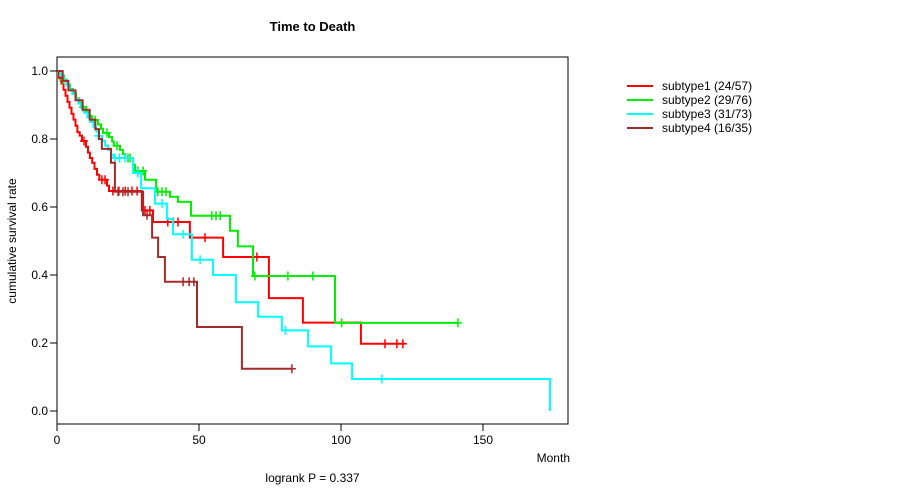 Image resolution: width=900 pixels, height=500 pixels. I want to click on x-tick-label: 150, so click(483, 440).